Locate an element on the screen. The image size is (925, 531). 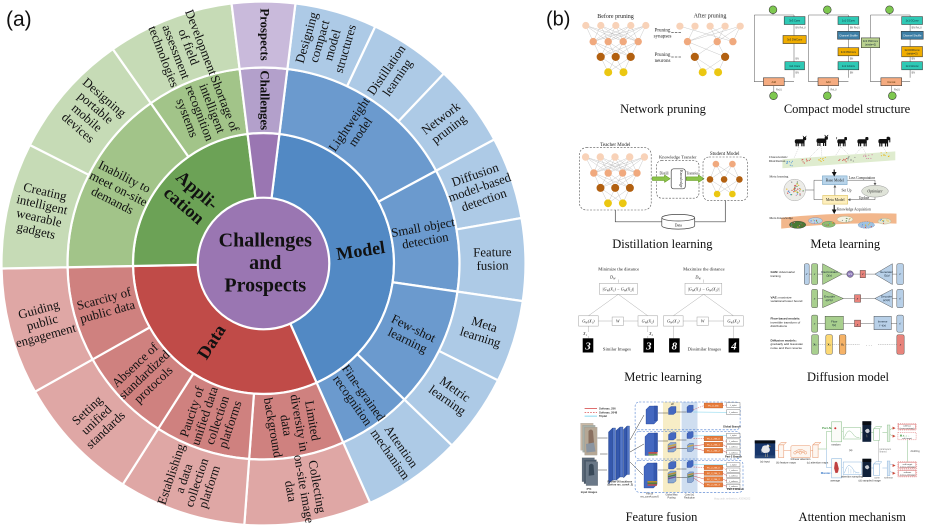
svg-text: (c) attention maps is located at coordinates (818, 462).